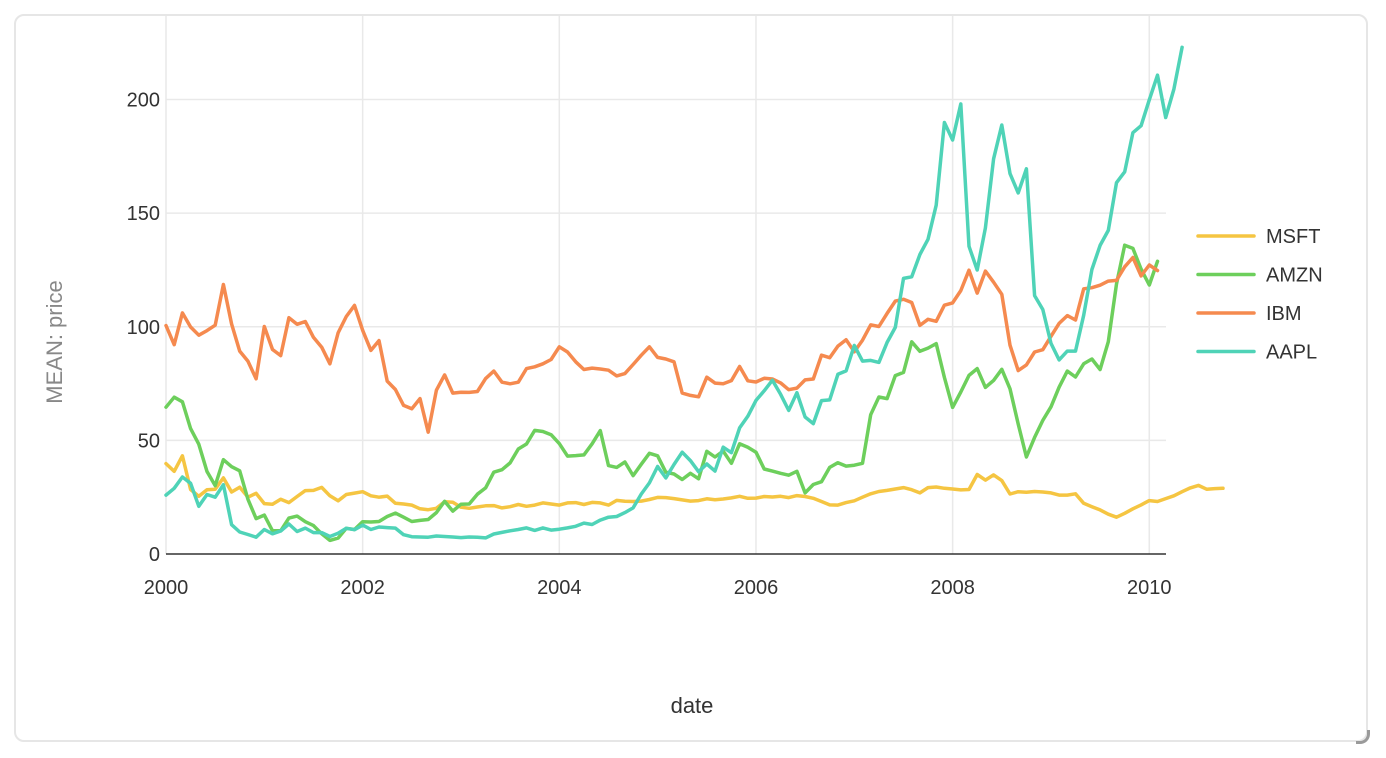  What do you see at coordinates (658, 588) in the screenshot?
I see `x-axis-ticks: 2000 2002 2004 2006 2008 2010` at bounding box center [658, 588].